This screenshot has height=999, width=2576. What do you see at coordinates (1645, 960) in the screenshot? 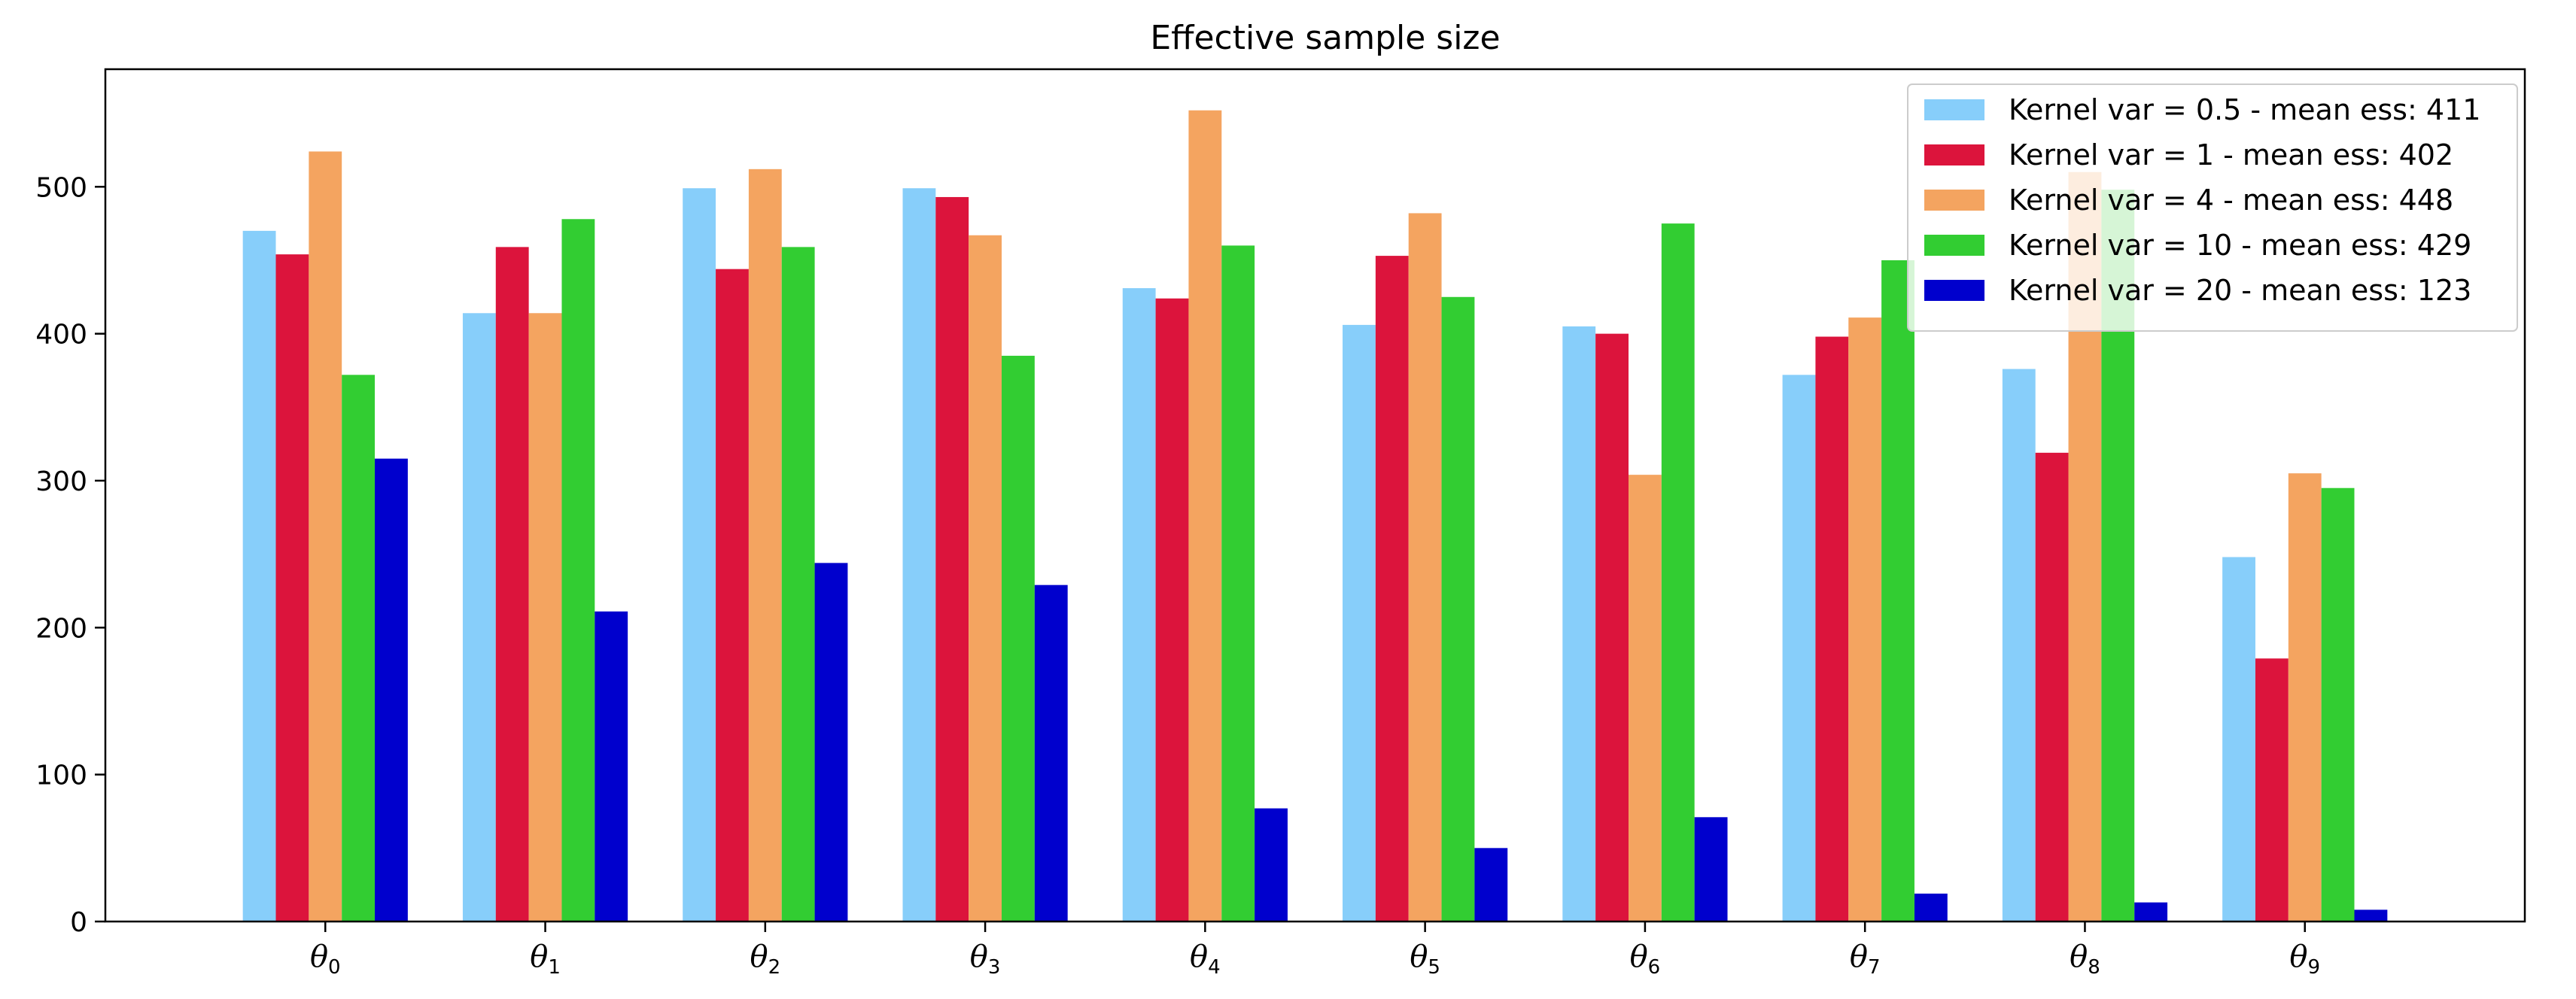
I see `x-tick-label: θ6` at bounding box center [1645, 960].